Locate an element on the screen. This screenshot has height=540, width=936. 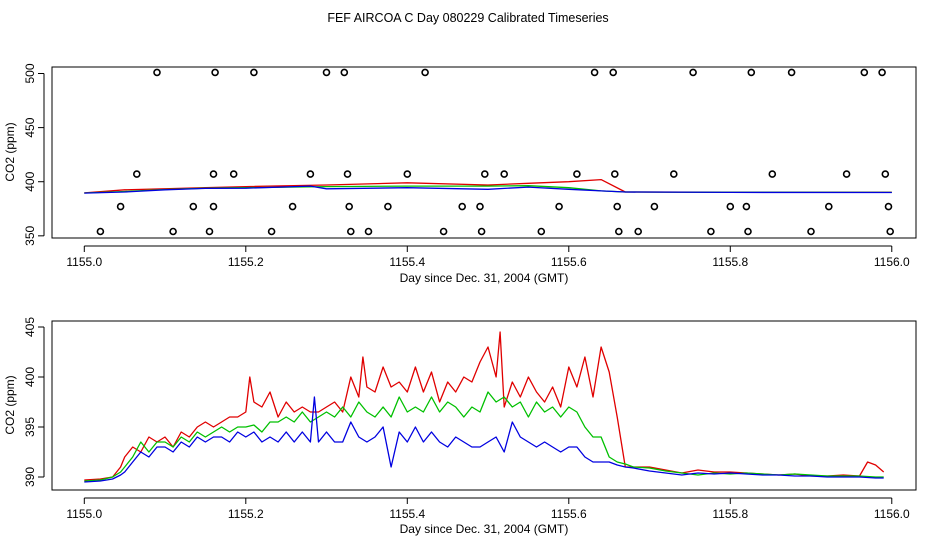
data-area is located at coordinates (488, 186).